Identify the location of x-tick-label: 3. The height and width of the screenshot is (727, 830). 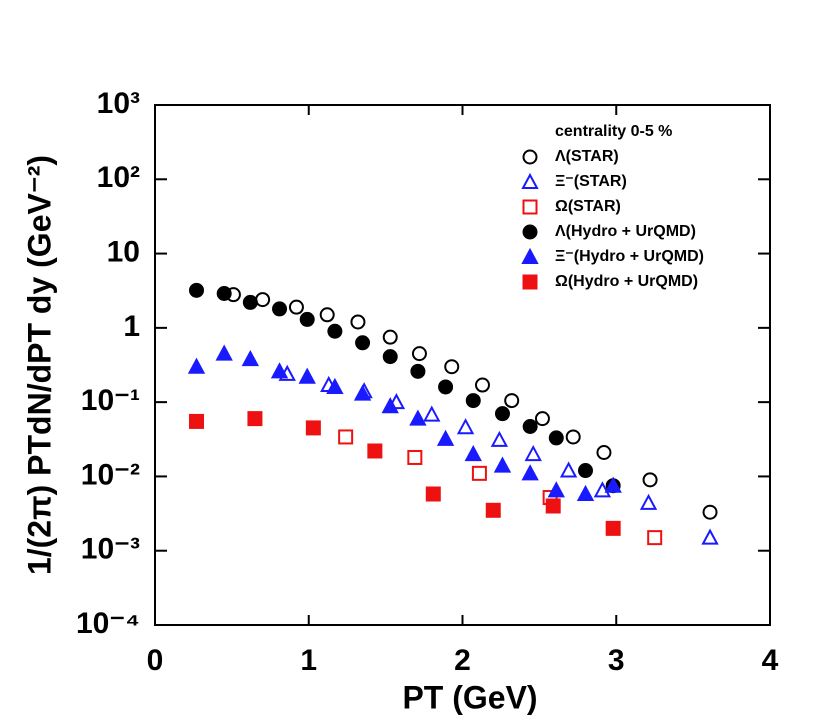
(616, 660).